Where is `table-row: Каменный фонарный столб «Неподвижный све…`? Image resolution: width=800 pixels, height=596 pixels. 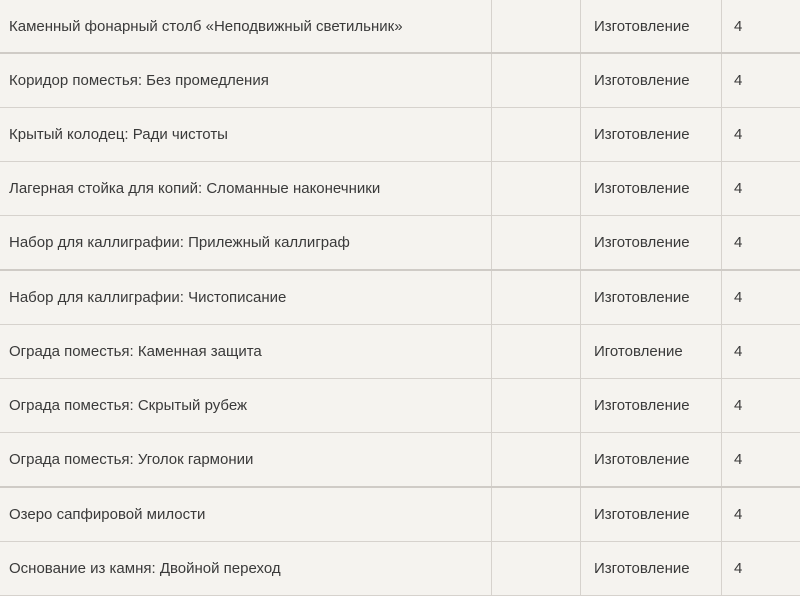
table-row: Каменный фонарный столб «Неподвижный све… is located at coordinates (400, 26).